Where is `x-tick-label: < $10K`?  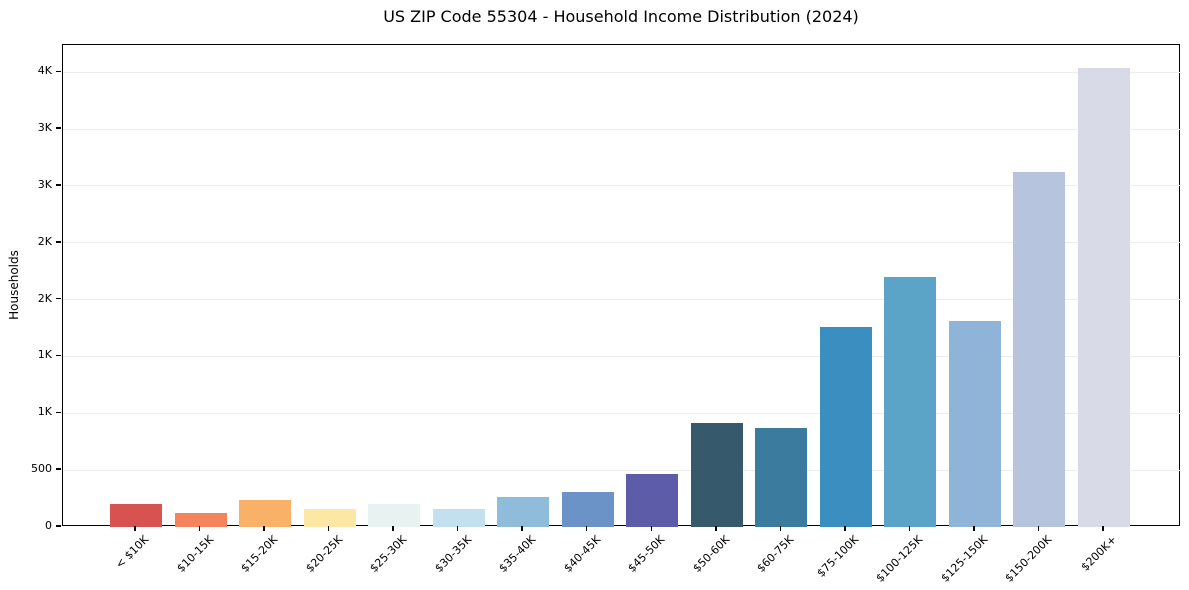
x-tick-label: < $10K is located at coordinates (132, 552).